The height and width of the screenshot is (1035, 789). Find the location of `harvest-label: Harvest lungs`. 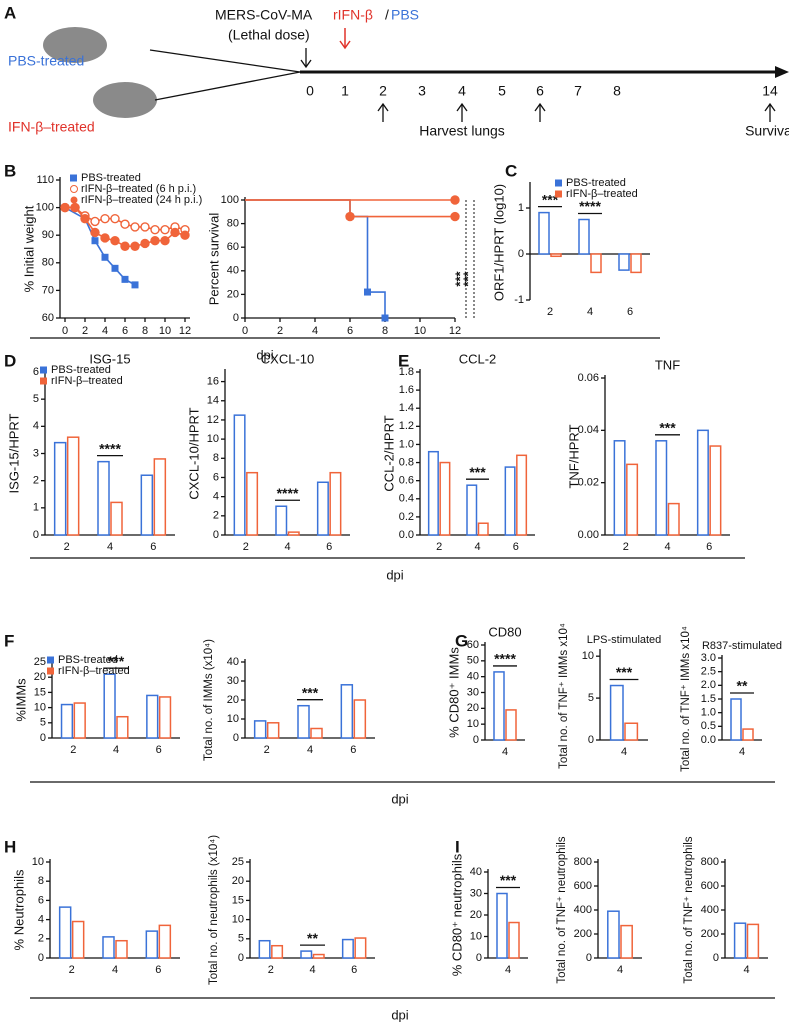

harvest-label: Harvest lungs is located at coordinates (462, 131).